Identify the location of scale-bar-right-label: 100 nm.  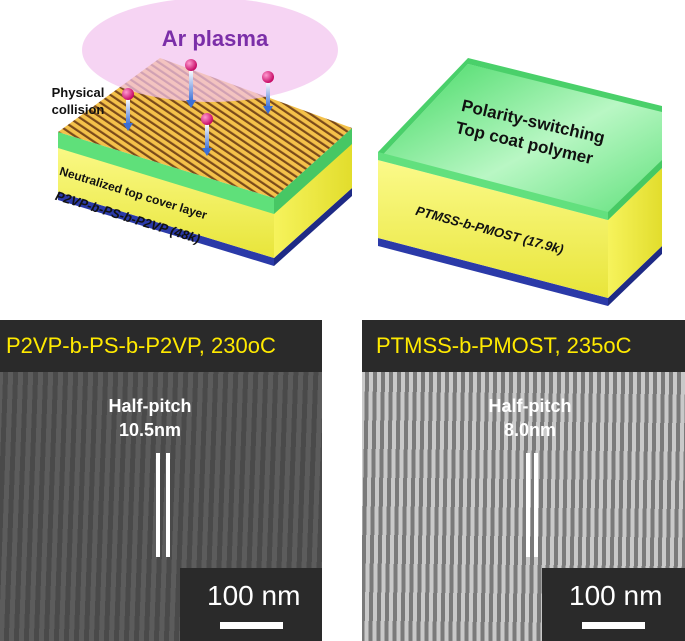
(616, 595).